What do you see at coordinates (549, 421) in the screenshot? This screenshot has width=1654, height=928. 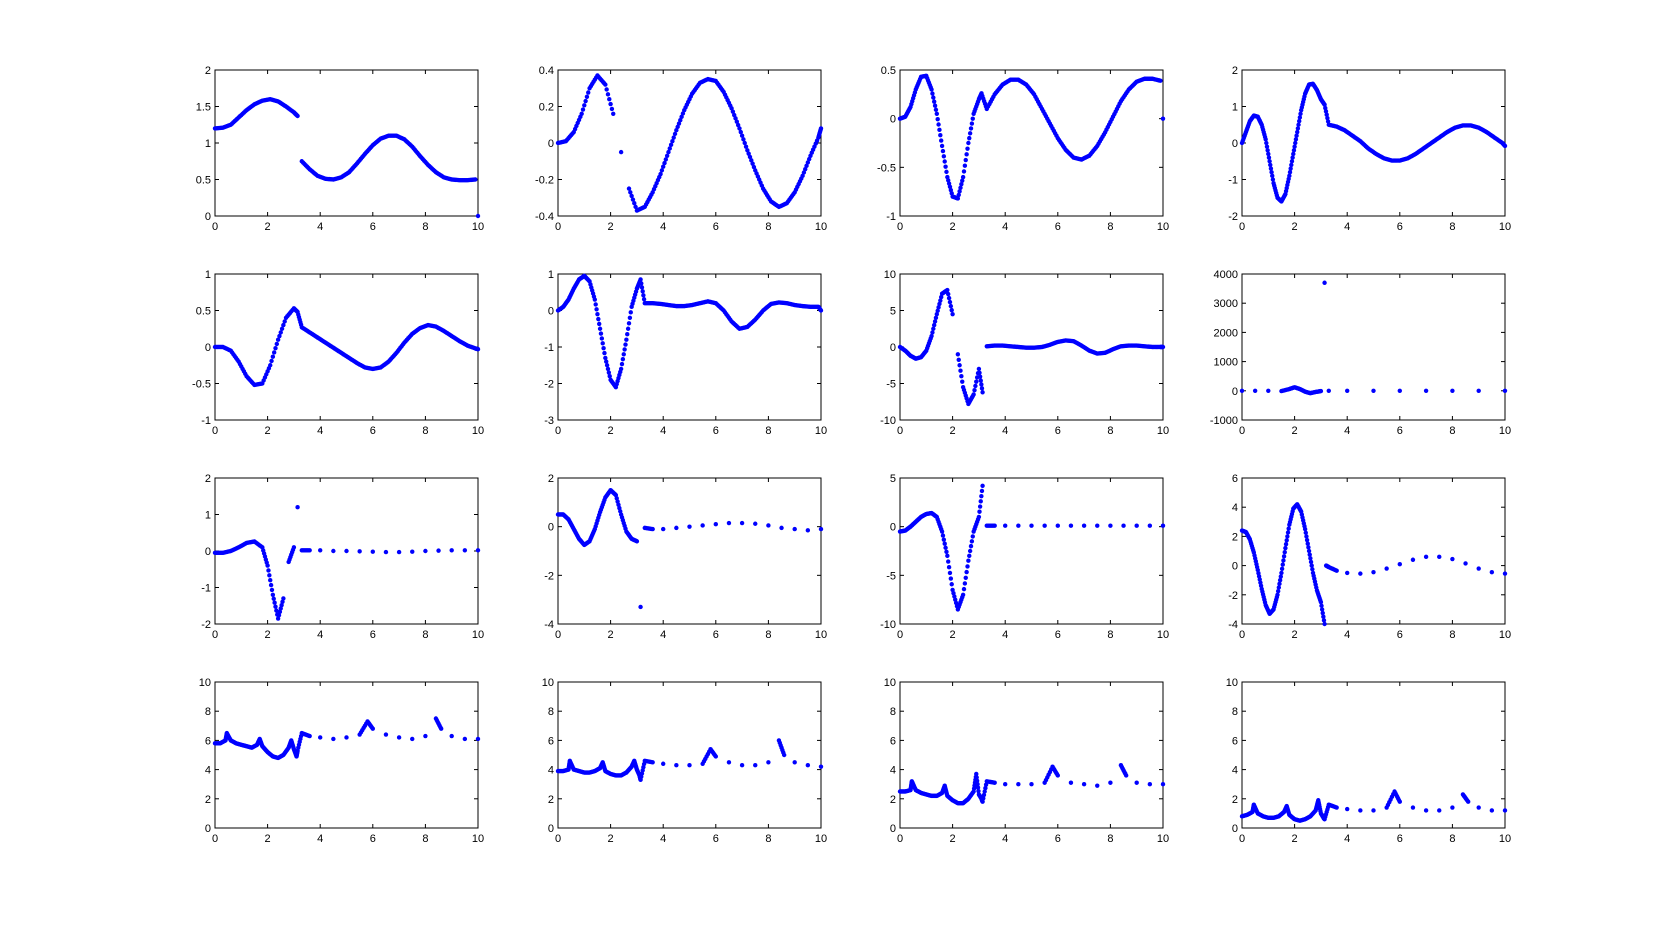 I see `y-tick-label: -3` at bounding box center [549, 421].